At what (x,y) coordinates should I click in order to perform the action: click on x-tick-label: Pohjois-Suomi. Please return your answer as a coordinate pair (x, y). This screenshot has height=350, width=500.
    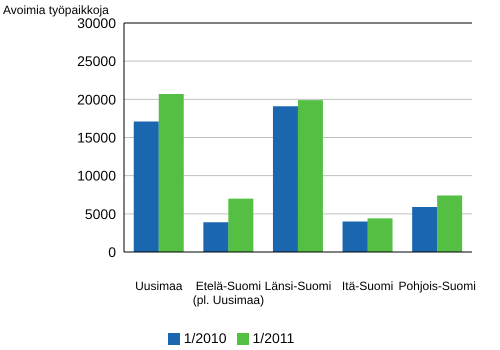
    Looking at the image, I should click on (437, 286).